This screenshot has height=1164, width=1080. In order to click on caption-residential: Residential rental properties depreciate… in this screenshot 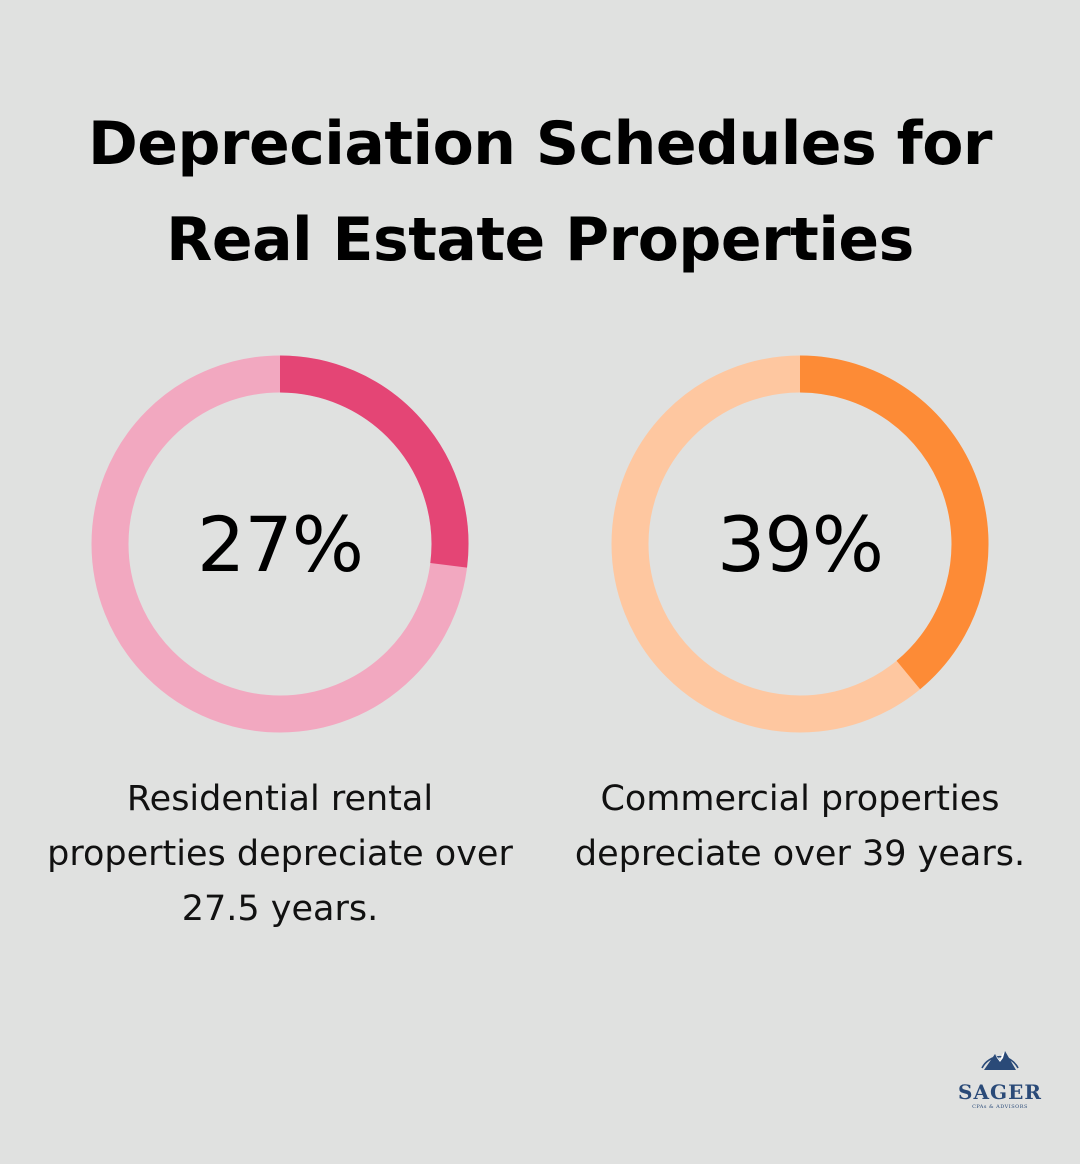, I will do `click(280, 854)`.